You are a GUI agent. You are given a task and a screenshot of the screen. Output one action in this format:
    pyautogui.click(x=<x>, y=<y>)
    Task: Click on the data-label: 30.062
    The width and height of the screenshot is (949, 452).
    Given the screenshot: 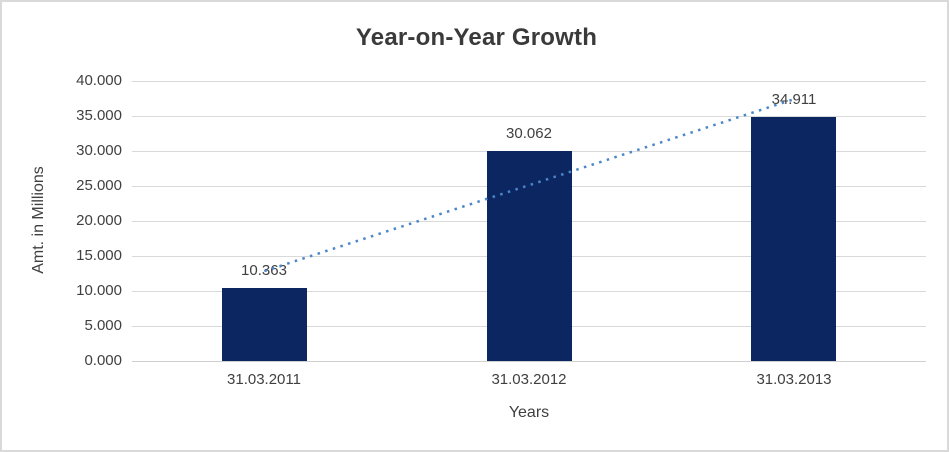 What is the action you would take?
    pyautogui.click(x=529, y=133)
    